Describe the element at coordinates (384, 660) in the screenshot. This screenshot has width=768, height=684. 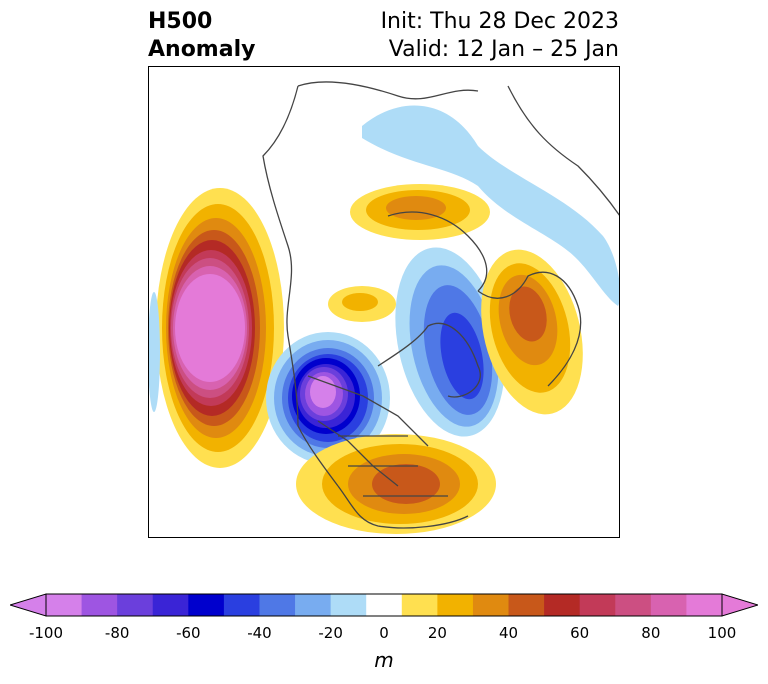
I see `colorbar-unit: m` at that location.